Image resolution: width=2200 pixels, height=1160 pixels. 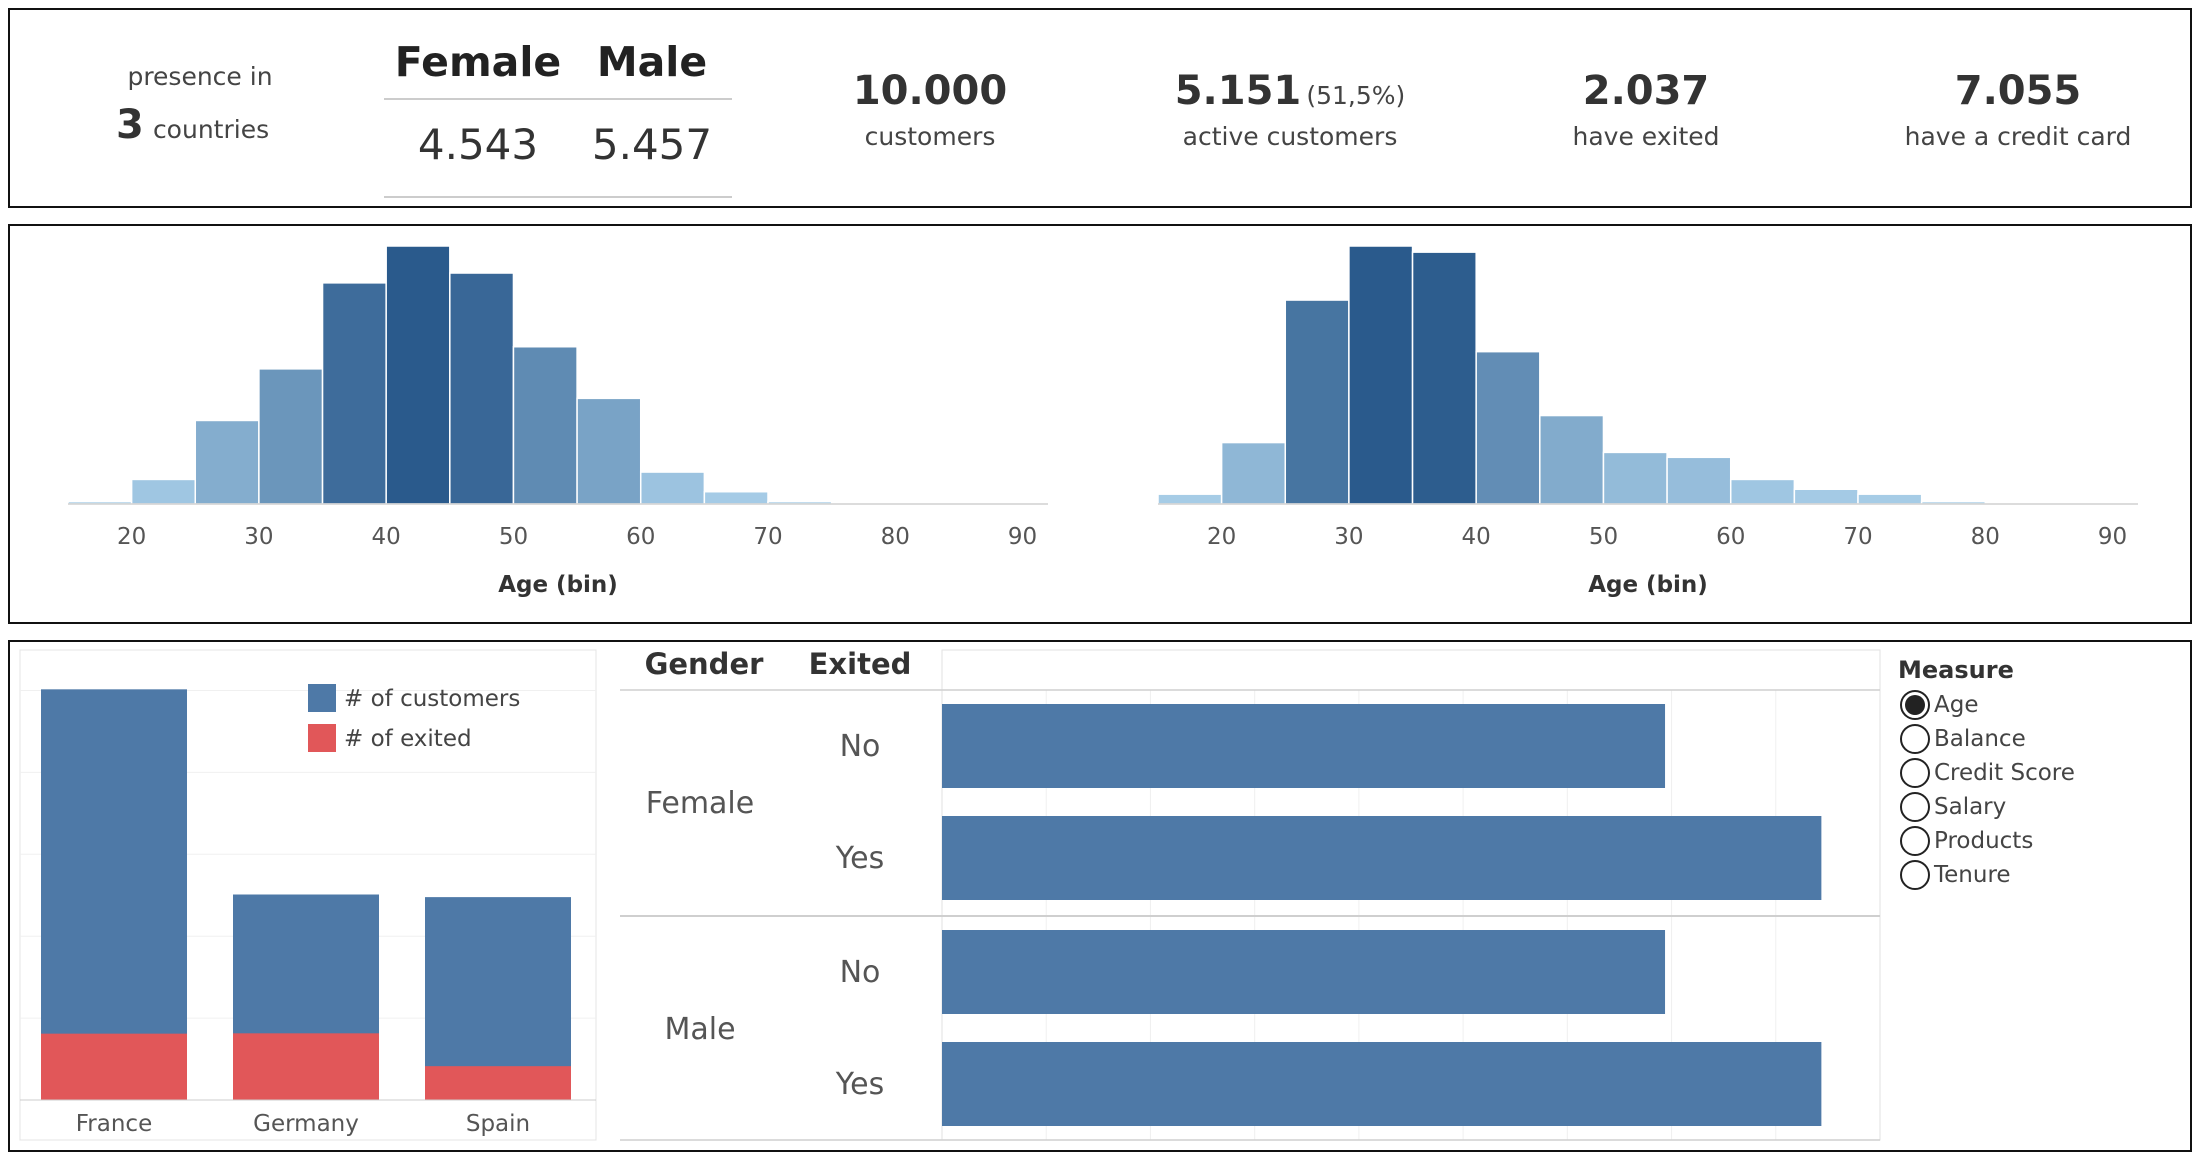 What do you see at coordinates (558, 197) in the screenshot?
I see `gender-divider-bottom` at bounding box center [558, 197].